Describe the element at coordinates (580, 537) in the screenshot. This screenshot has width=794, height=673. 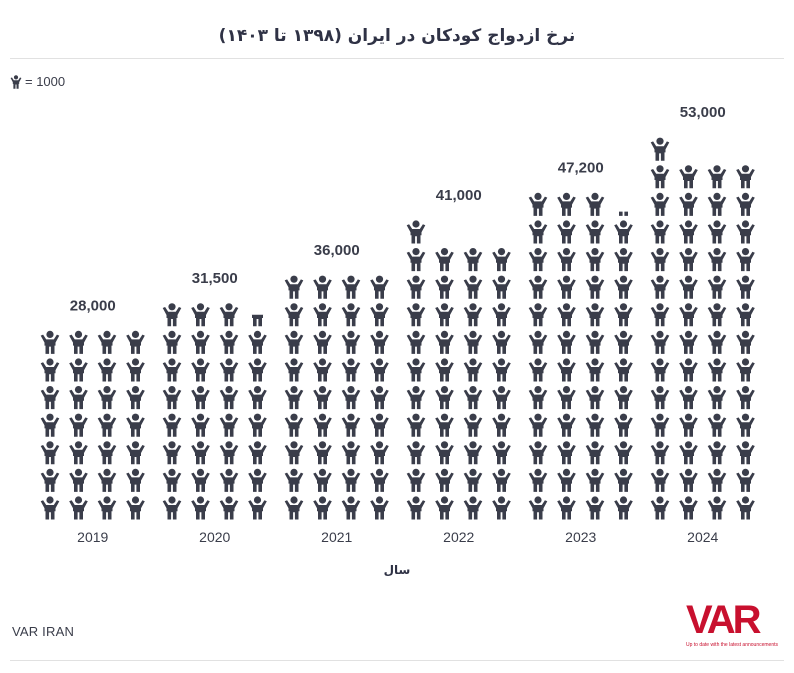
I see `x-tick-label: 2023` at that location.